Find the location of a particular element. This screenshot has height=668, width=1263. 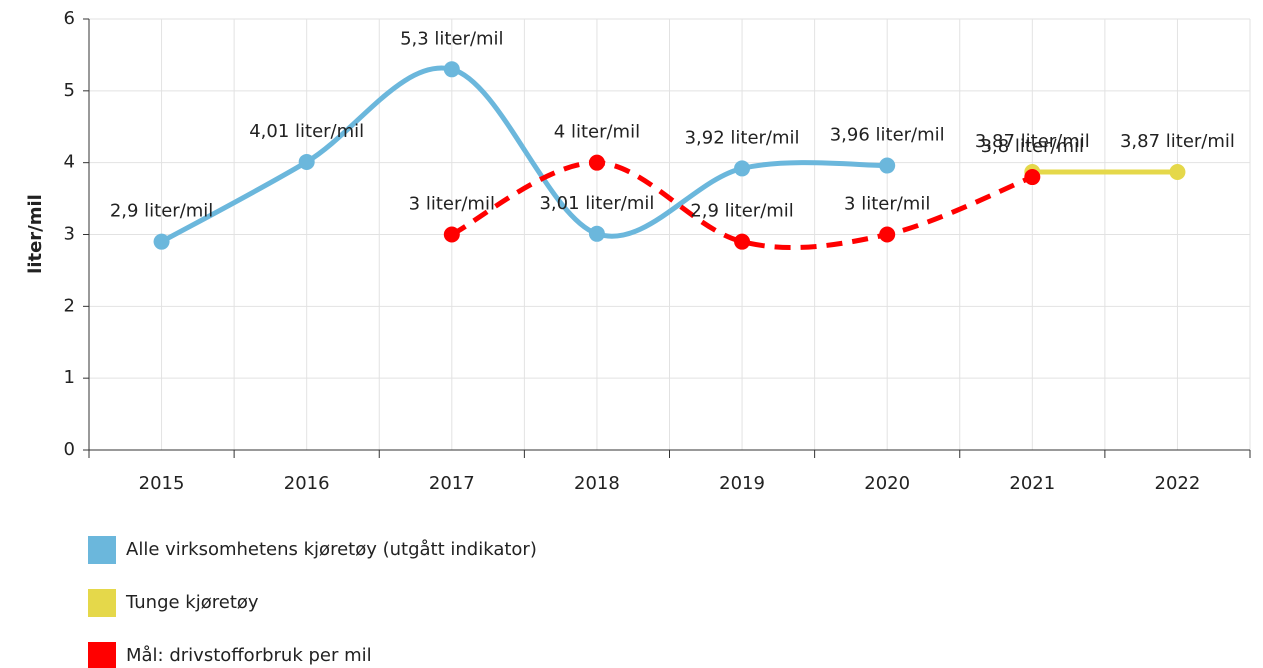

y-tick-label: 6 is located at coordinates (69, 18).